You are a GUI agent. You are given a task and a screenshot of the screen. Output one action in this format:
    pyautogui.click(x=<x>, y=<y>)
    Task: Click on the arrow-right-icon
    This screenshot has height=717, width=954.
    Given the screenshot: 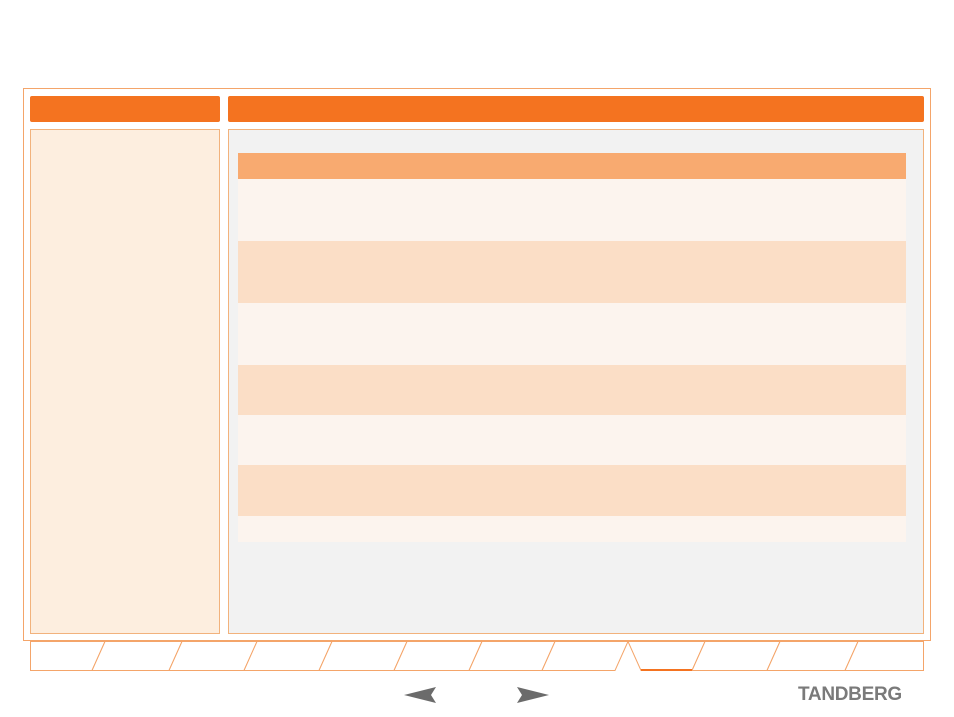 What is the action you would take?
    pyautogui.click(x=533, y=695)
    